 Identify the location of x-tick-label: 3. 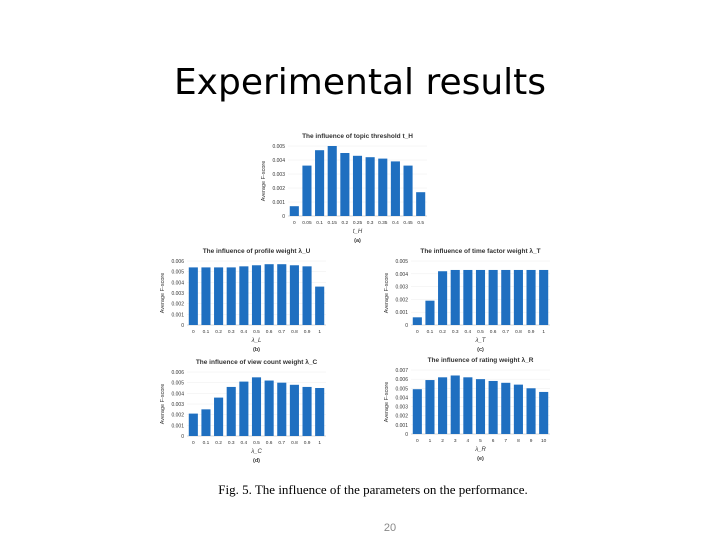
(455, 441).